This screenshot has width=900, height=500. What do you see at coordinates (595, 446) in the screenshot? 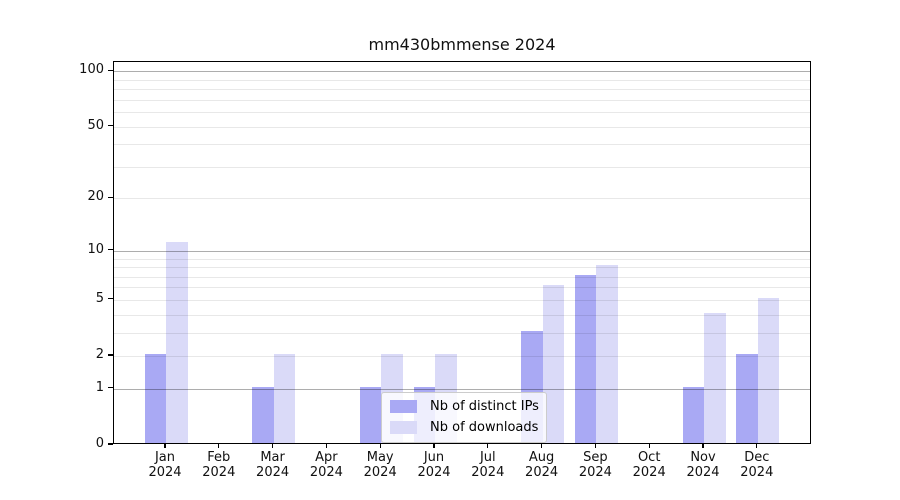
I see `x-tick-mark-sep` at bounding box center [595, 446].